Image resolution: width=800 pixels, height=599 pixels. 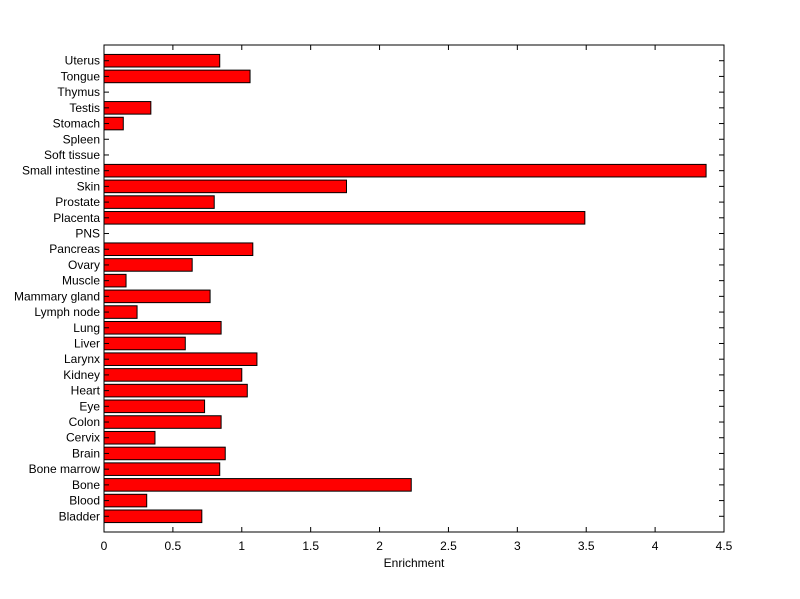 What do you see at coordinates (86, 453) in the screenshot?
I see `y-tick-label: Brain` at bounding box center [86, 453].